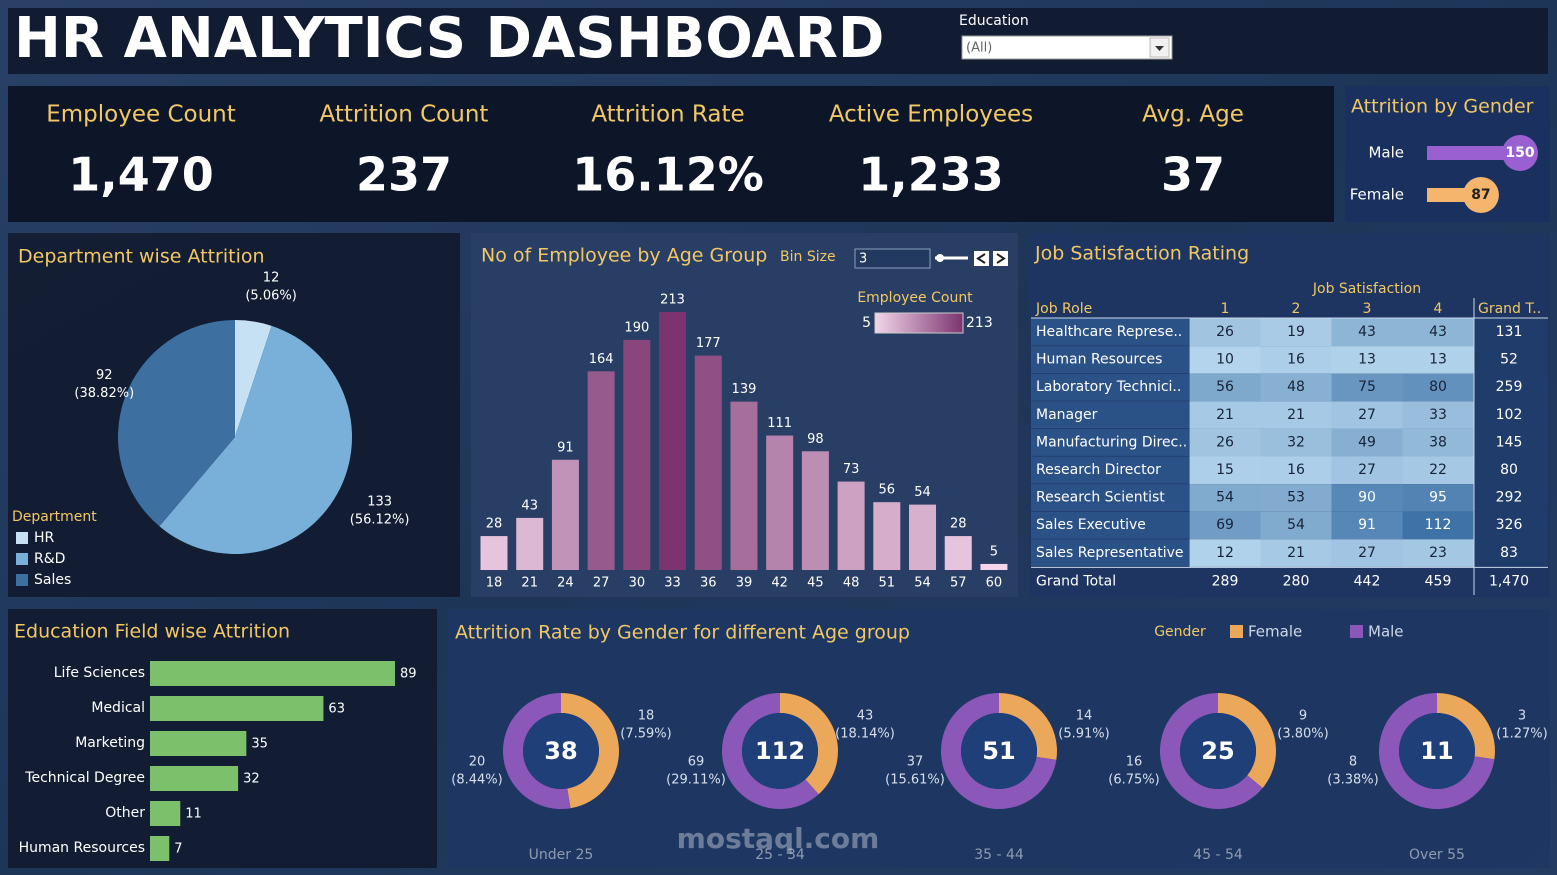 The width and height of the screenshot is (1557, 875). Describe the element at coordinates (1225, 332) in the screenshot. I see `cell-value: 26` at that location.